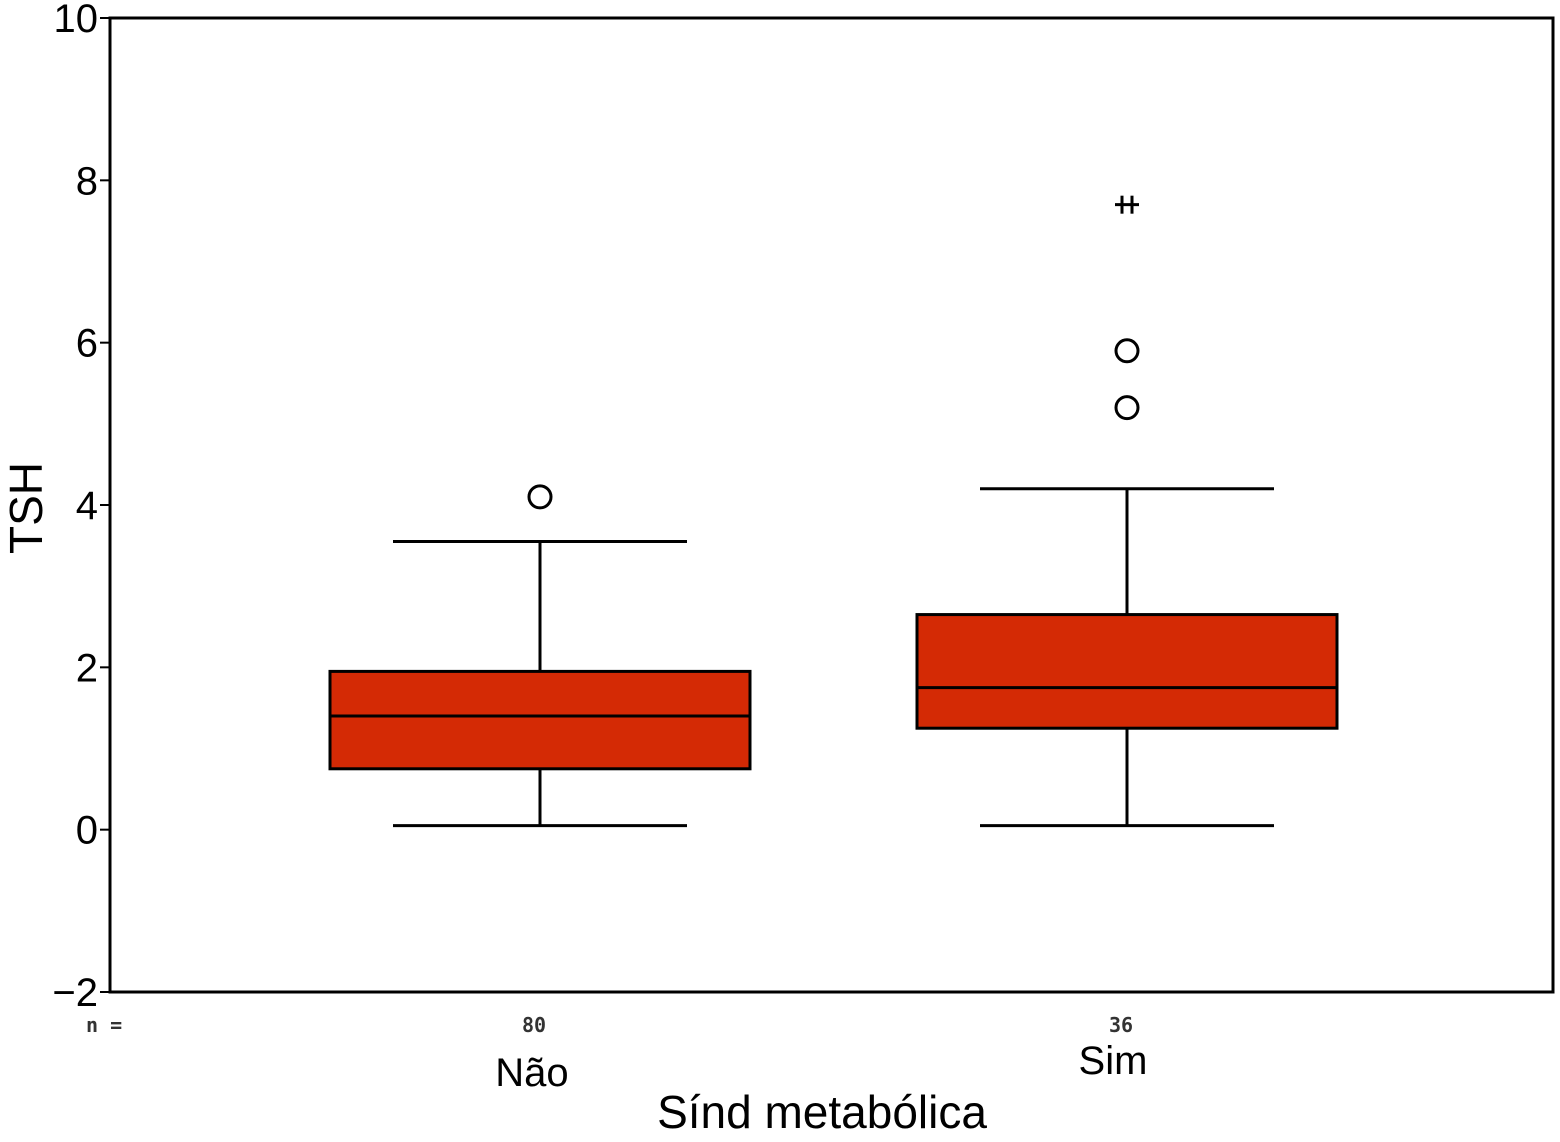  I want to click on category-n-label: 36, so click(1121, 1025).